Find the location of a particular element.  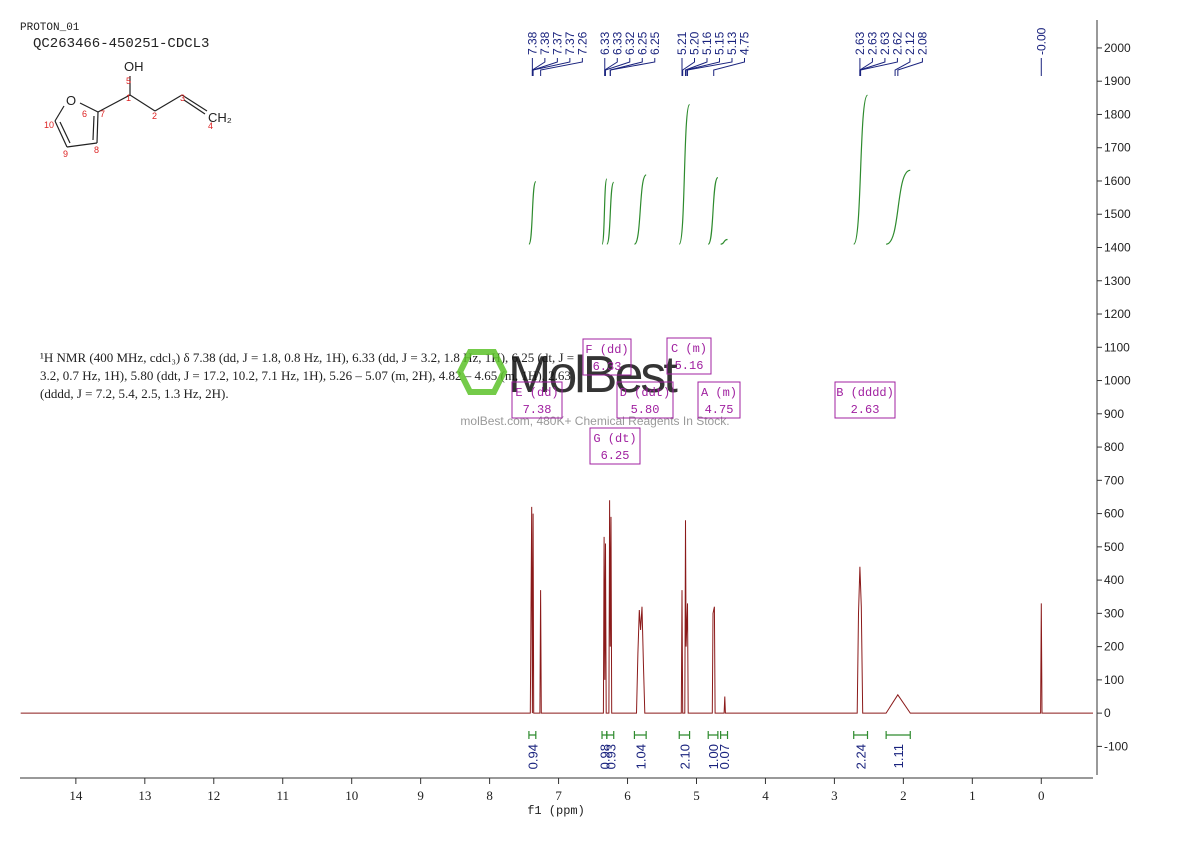

peak-label: 2.62 is located at coordinates (897, 43).